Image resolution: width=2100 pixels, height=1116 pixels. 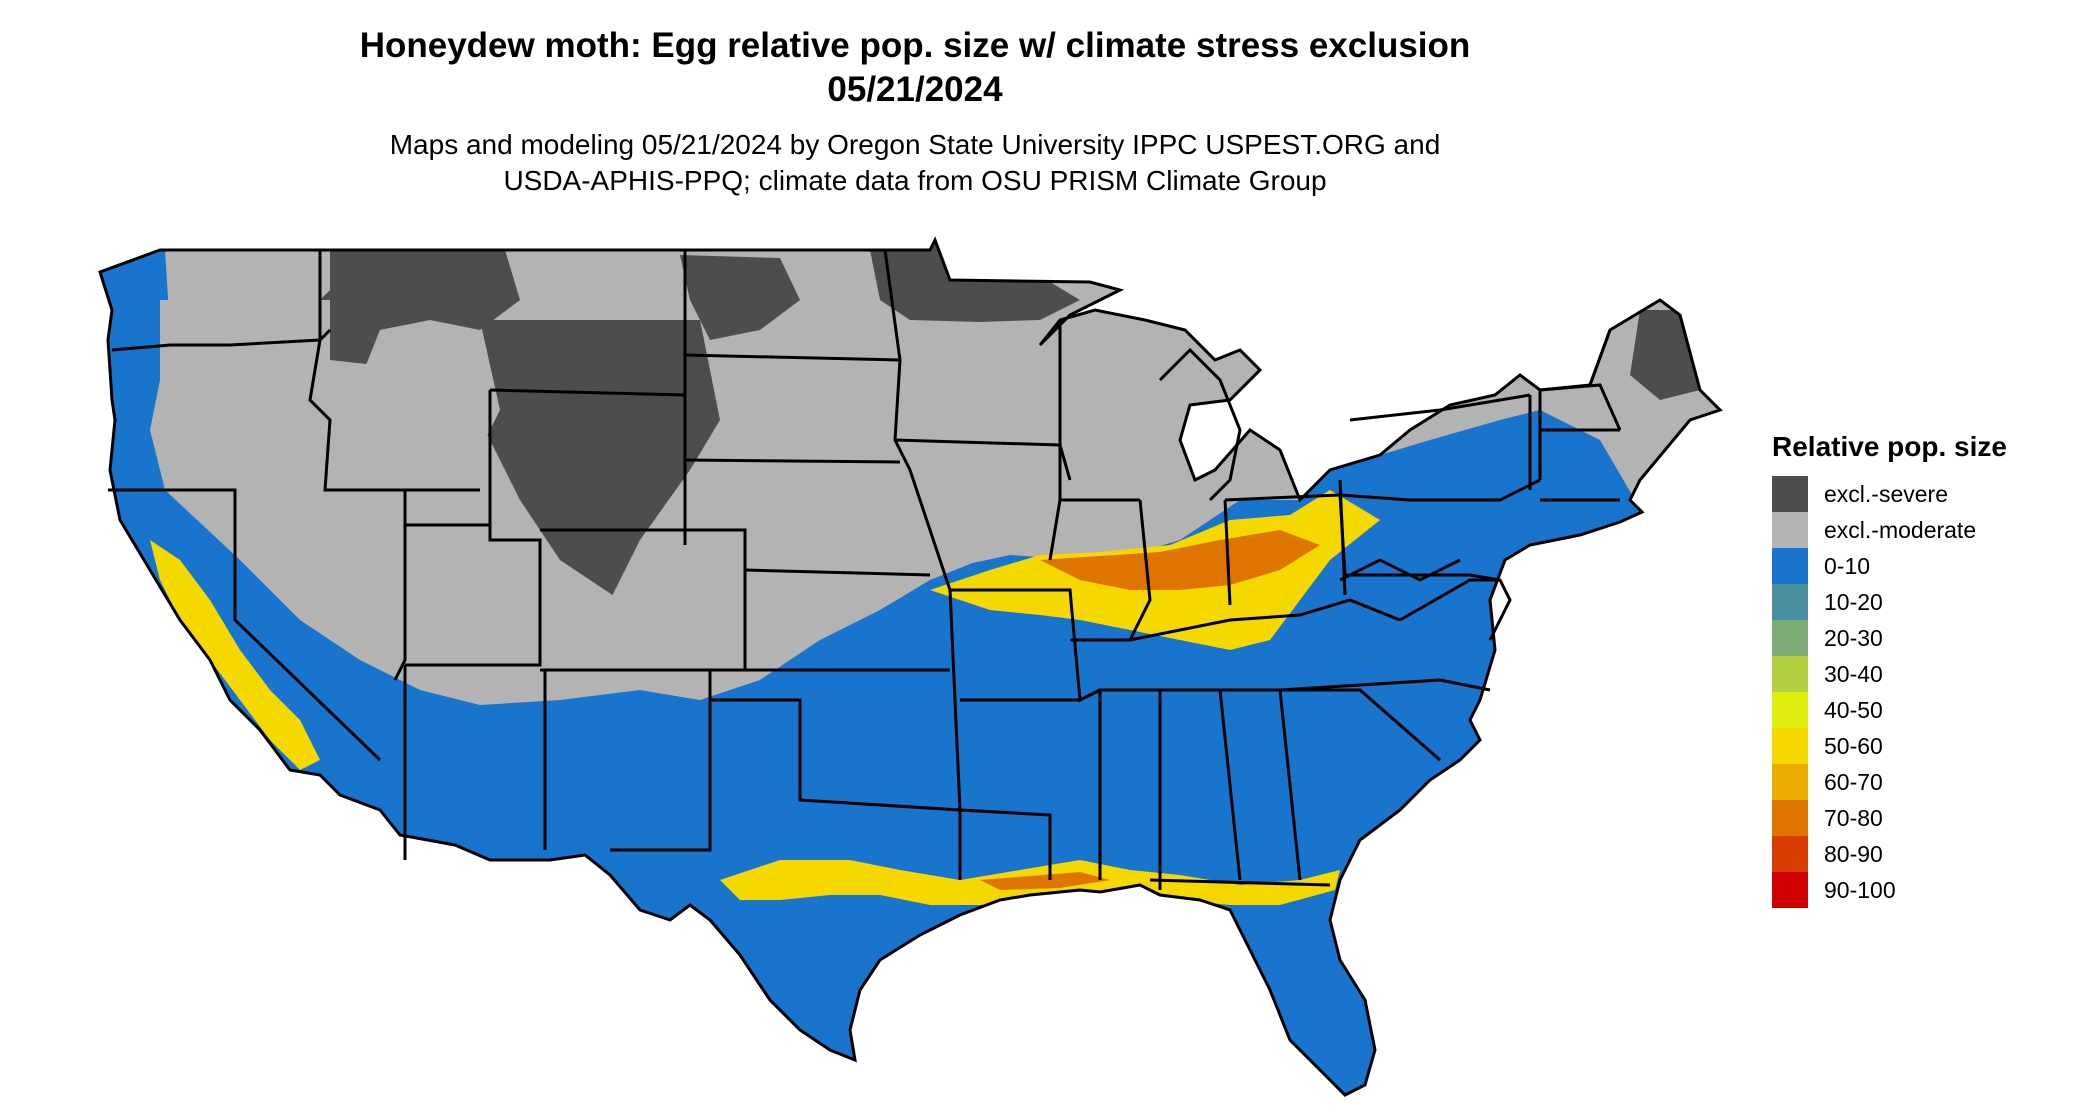 I want to click on legend-item: 50-60, so click(x=1922, y=746).